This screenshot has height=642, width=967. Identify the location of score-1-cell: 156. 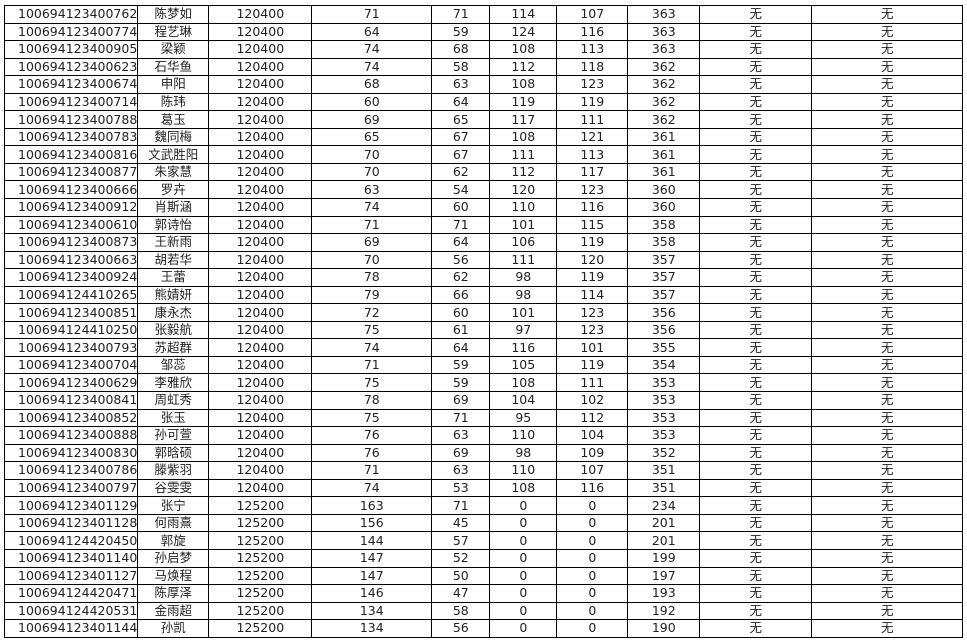
(372, 523).